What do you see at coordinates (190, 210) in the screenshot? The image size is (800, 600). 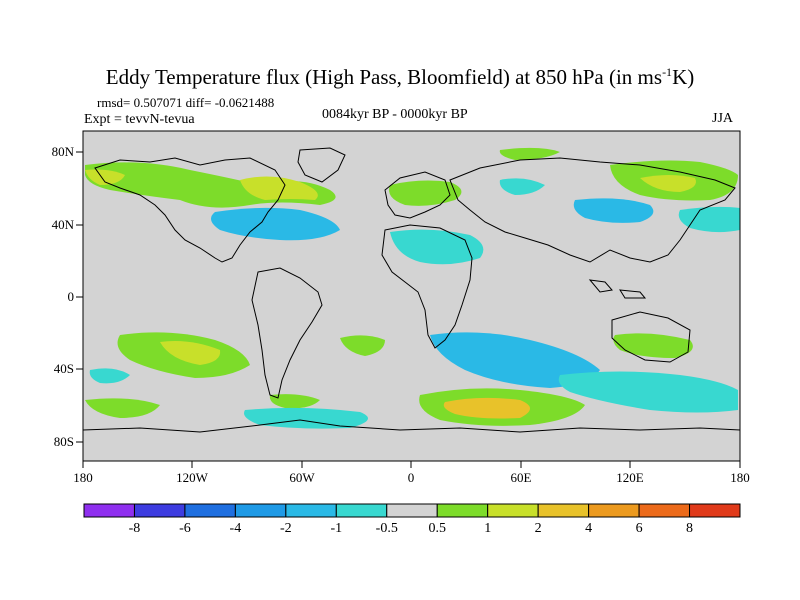 I see `north-america-coast` at bounding box center [190, 210].